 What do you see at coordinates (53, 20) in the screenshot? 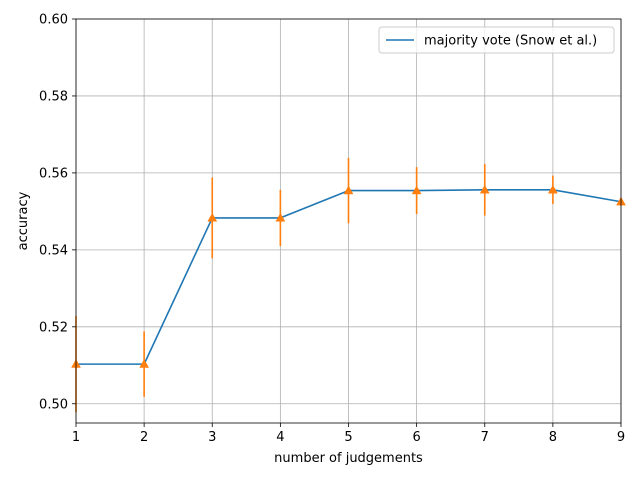
I see `y-tick-label: 0.60` at bounding box center [53, 20].